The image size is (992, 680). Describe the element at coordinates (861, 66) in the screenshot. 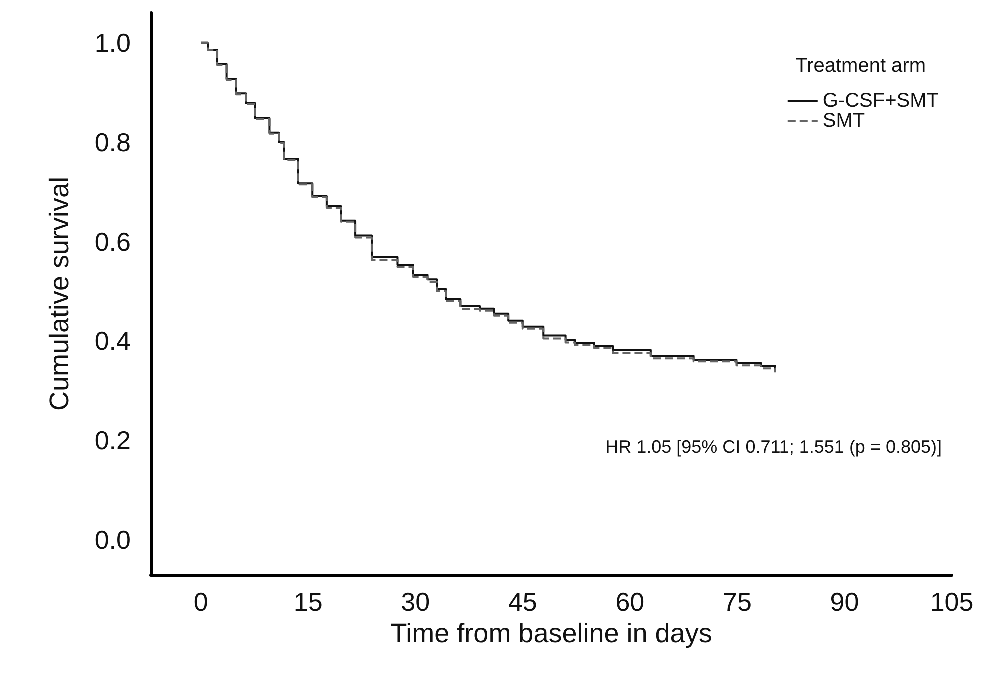

I see `legend-title: Treatment arm` at that location.